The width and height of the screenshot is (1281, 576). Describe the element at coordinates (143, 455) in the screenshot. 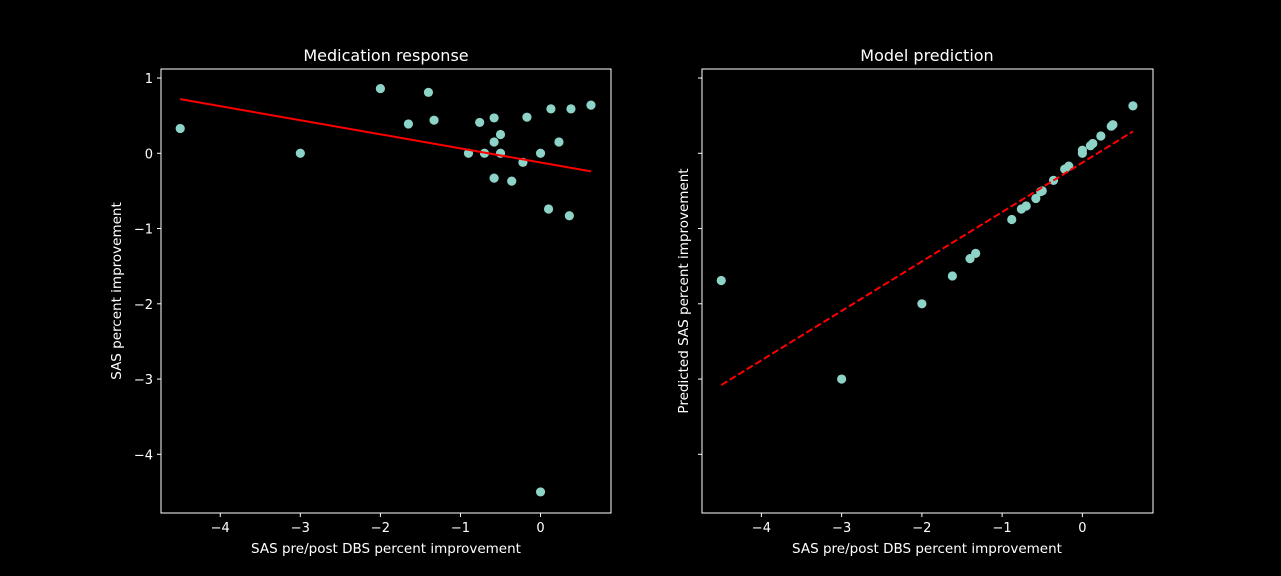

I see `y-tick-label: −4` at that location.